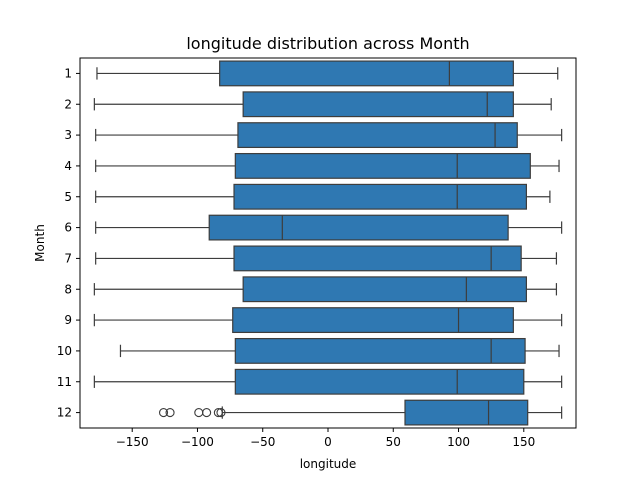 The width and height of the screenshot is (640, 480). What do you see at coordinates (64, 351) in the screenshot?
I see `y-tick-label: 10` at bounding box center [64, 351].